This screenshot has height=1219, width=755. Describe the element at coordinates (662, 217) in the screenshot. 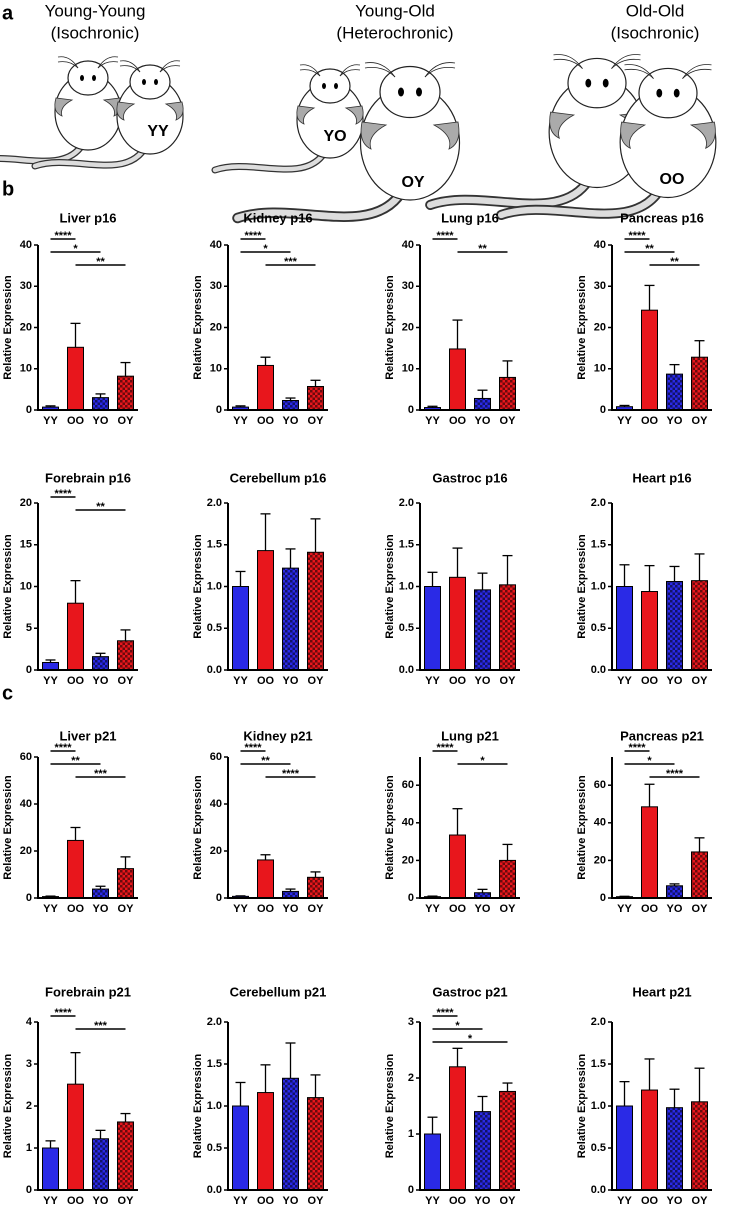

I see `chart-title: Pancreas p16` at that location.